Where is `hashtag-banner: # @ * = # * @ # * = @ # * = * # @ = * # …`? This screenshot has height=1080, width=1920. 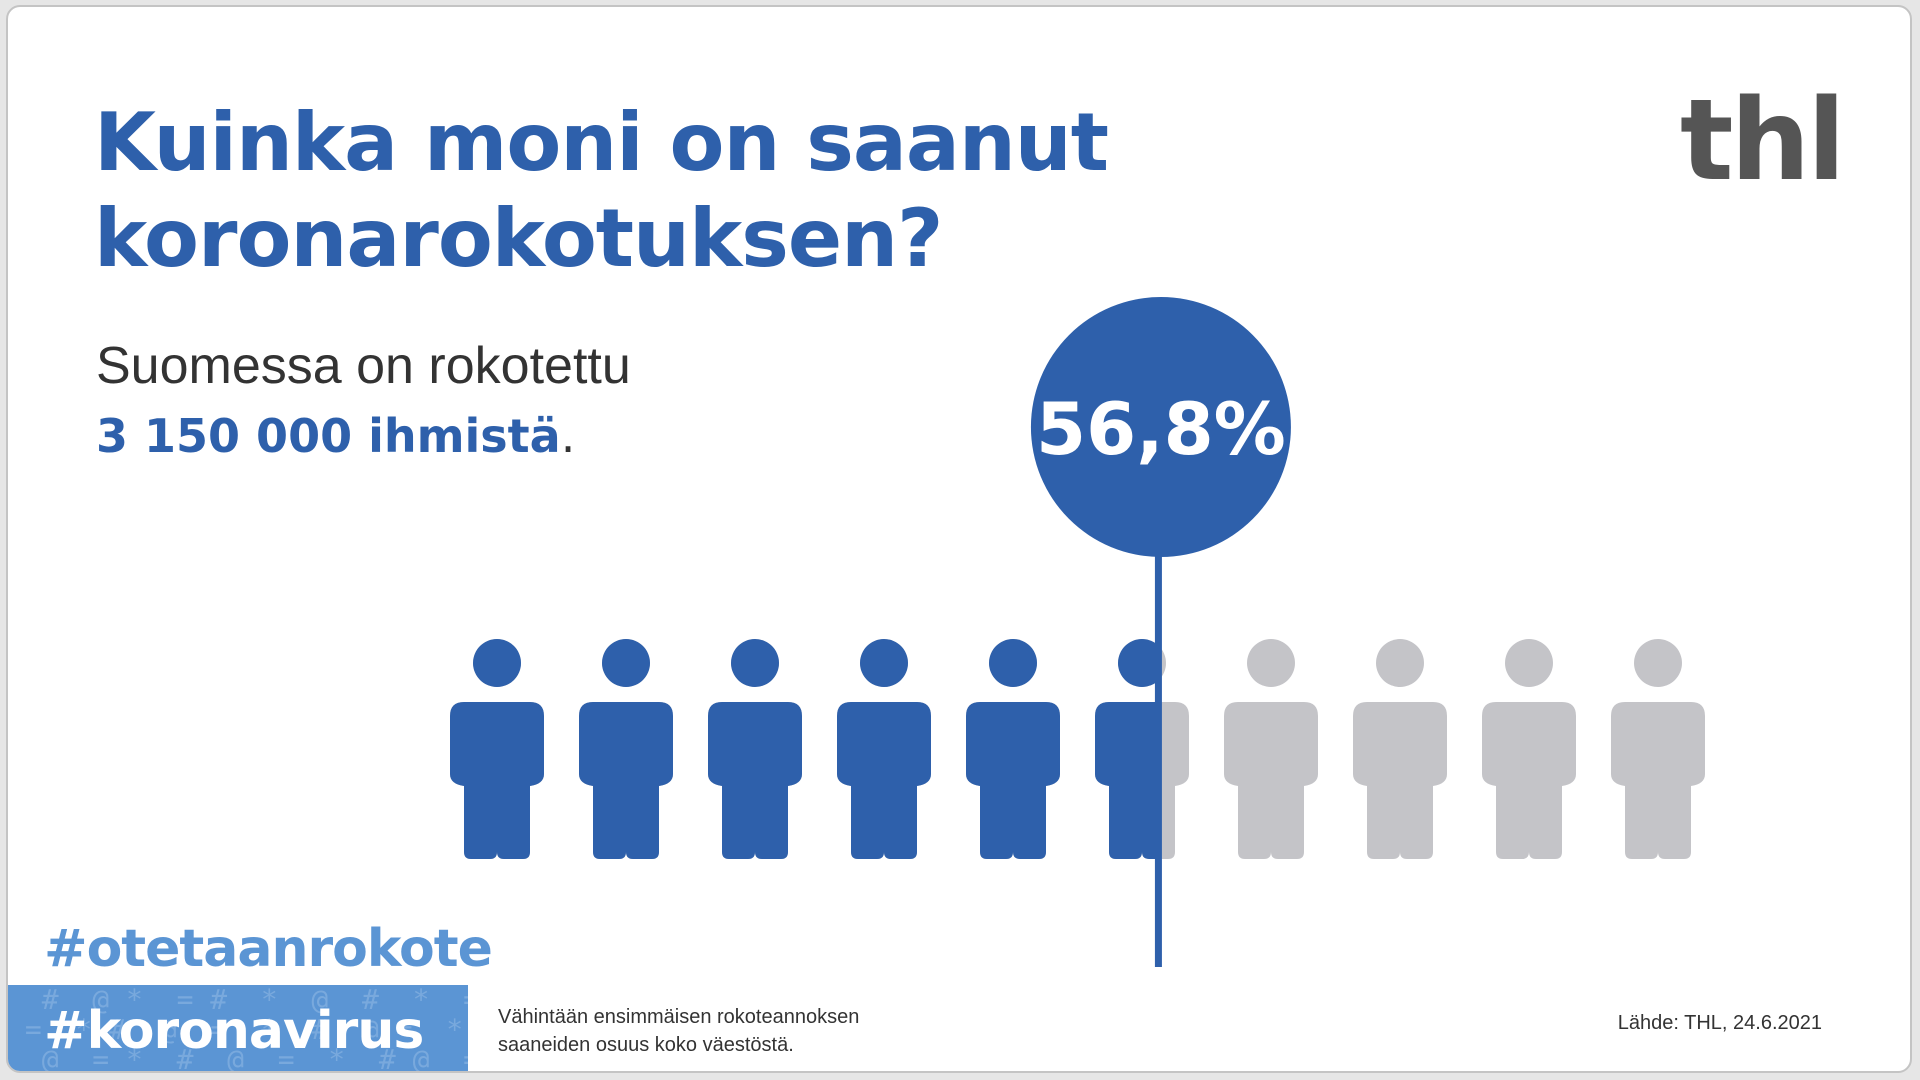 hashtag-banner: # @ * = # * @ # * = @ # * = * # @ = * # … is located at coordinates (238, 1029).